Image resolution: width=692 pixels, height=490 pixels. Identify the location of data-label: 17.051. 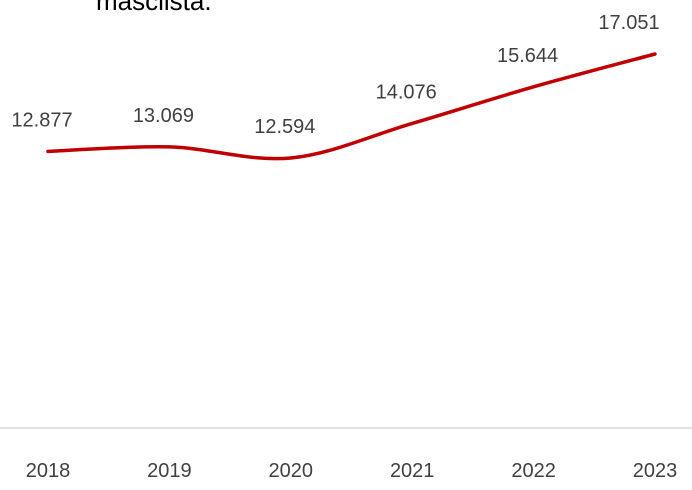
(628, 23).